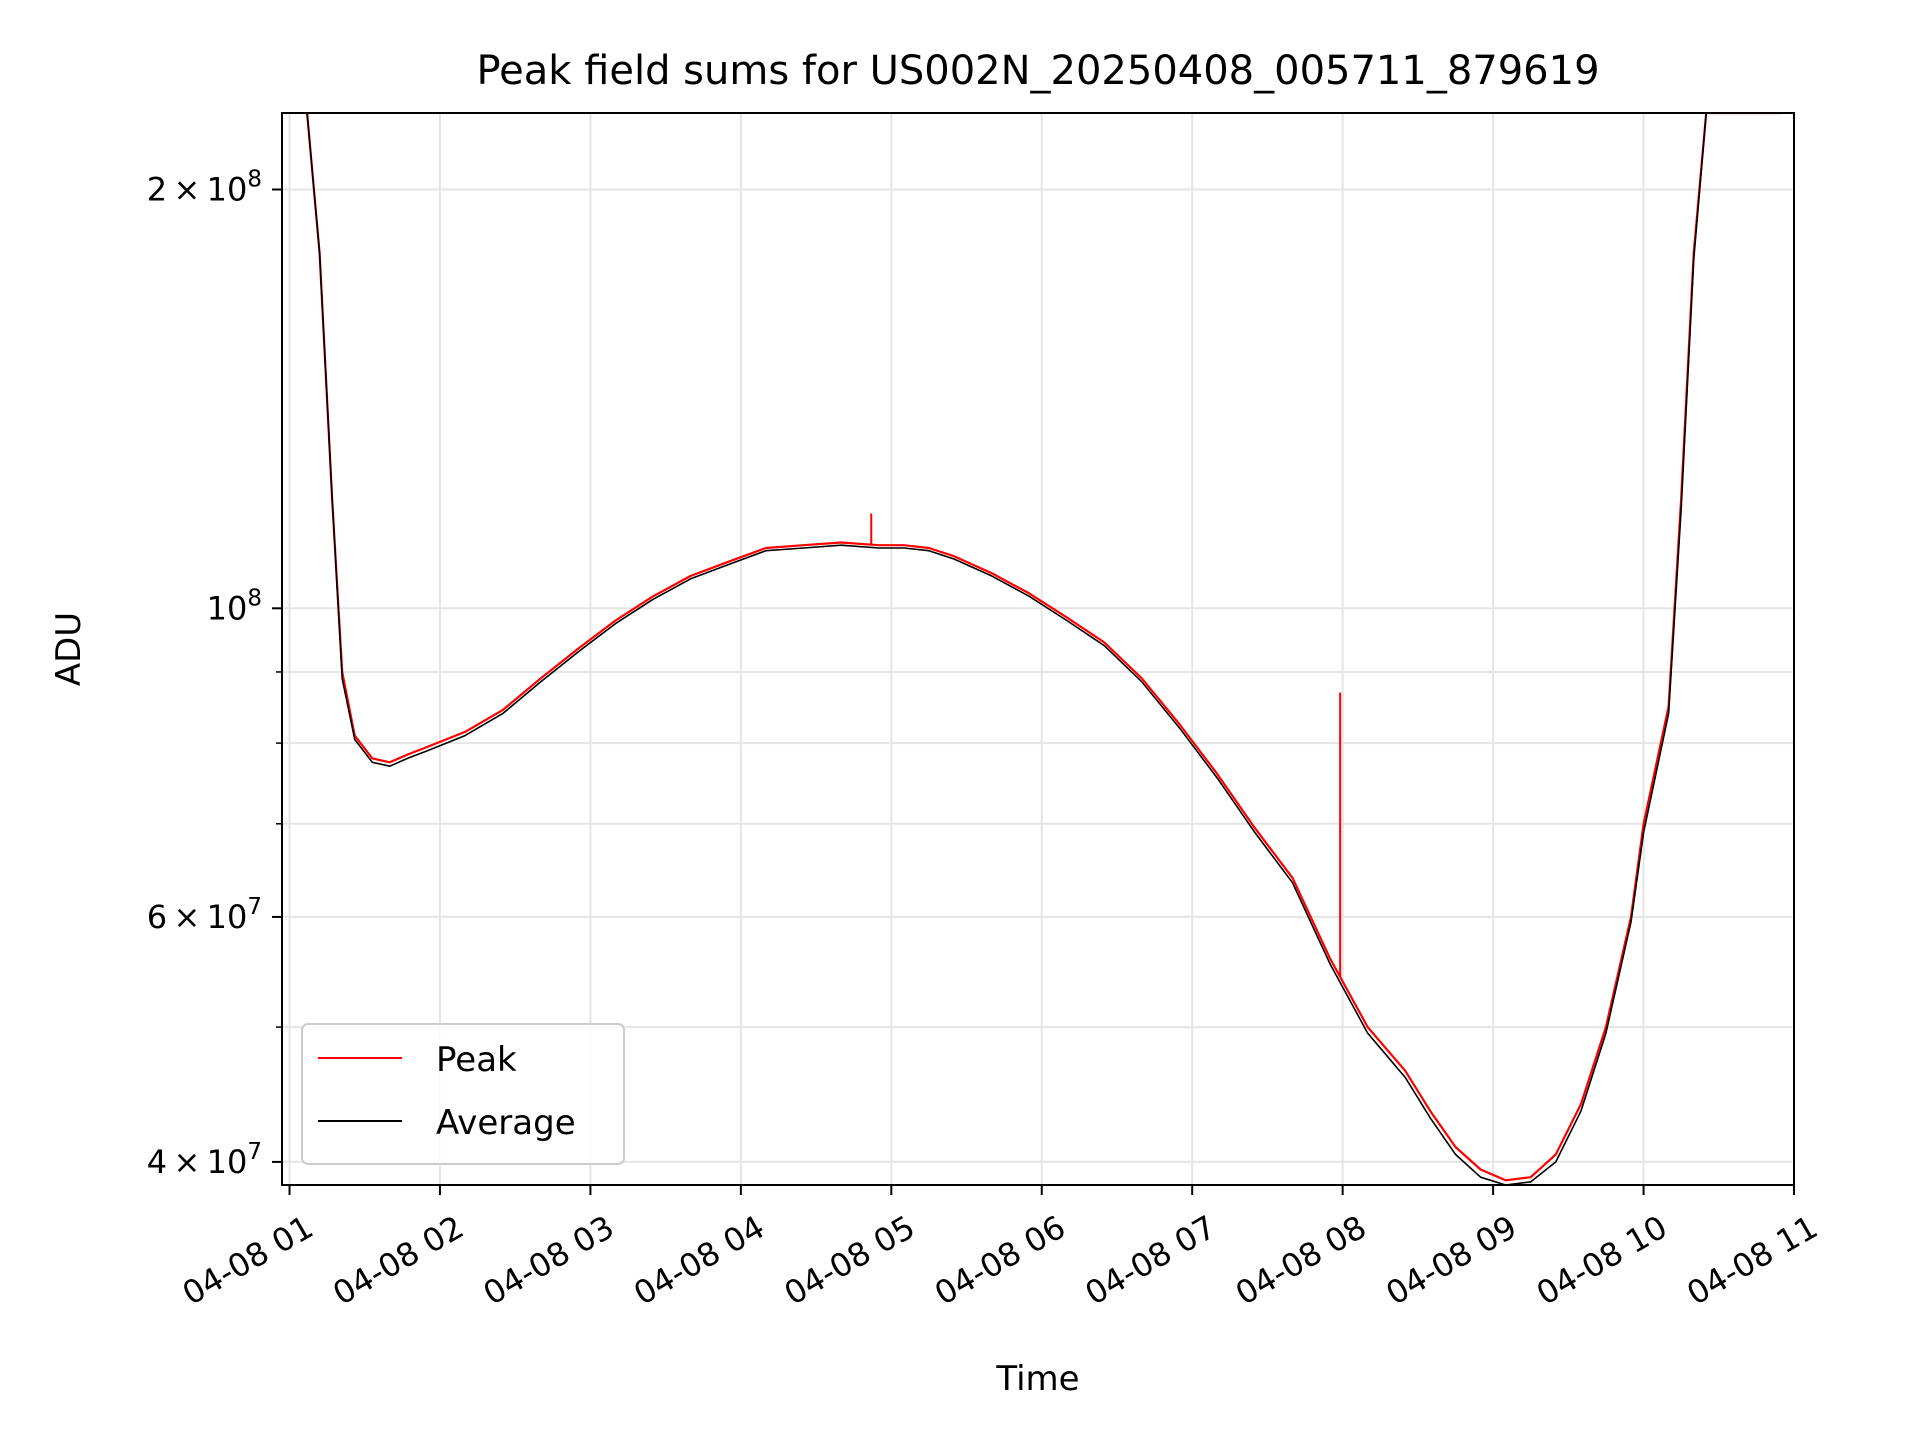  What do you see at coordinates (1301, 1260) in the screenshot?
I see `x-tick-label: 04-08 08` at bounding box center [1301, 1260].